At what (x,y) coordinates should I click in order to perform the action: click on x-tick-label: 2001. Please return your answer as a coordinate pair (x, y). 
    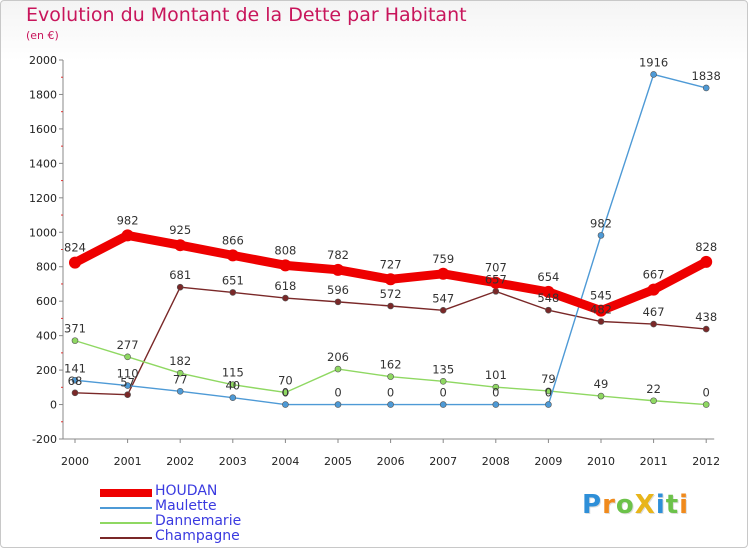
    Looking at the image, I should click on (128, 461).